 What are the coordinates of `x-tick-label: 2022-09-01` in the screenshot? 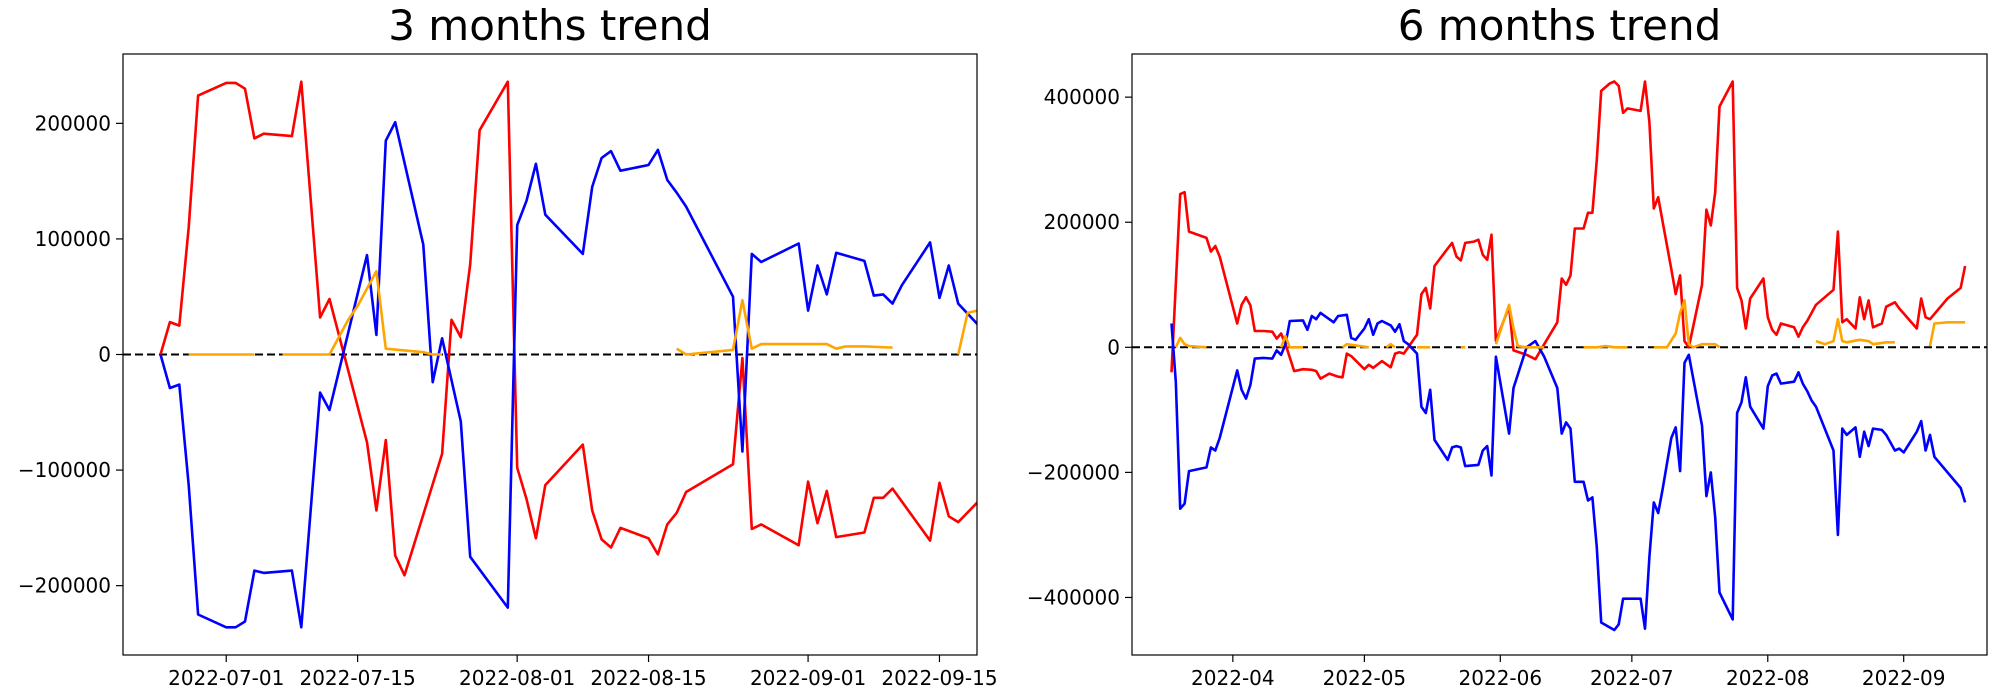 It's located at (808, 678).